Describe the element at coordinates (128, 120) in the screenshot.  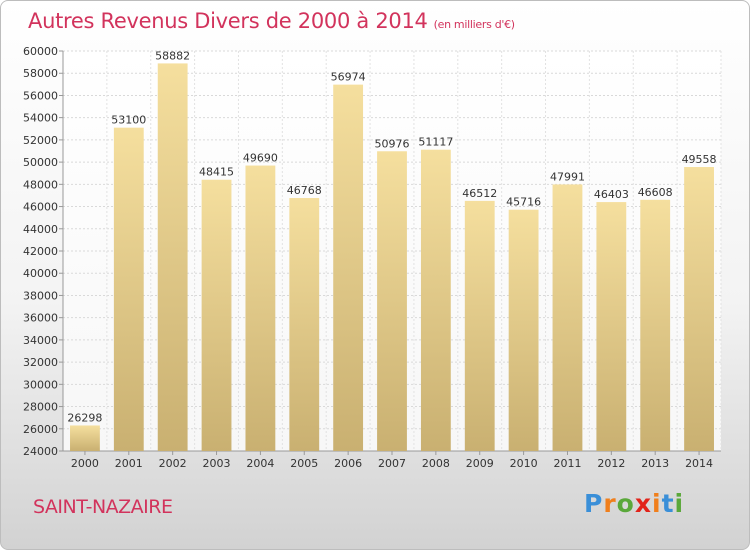
I see `data-label-2001: 53100` at that location.